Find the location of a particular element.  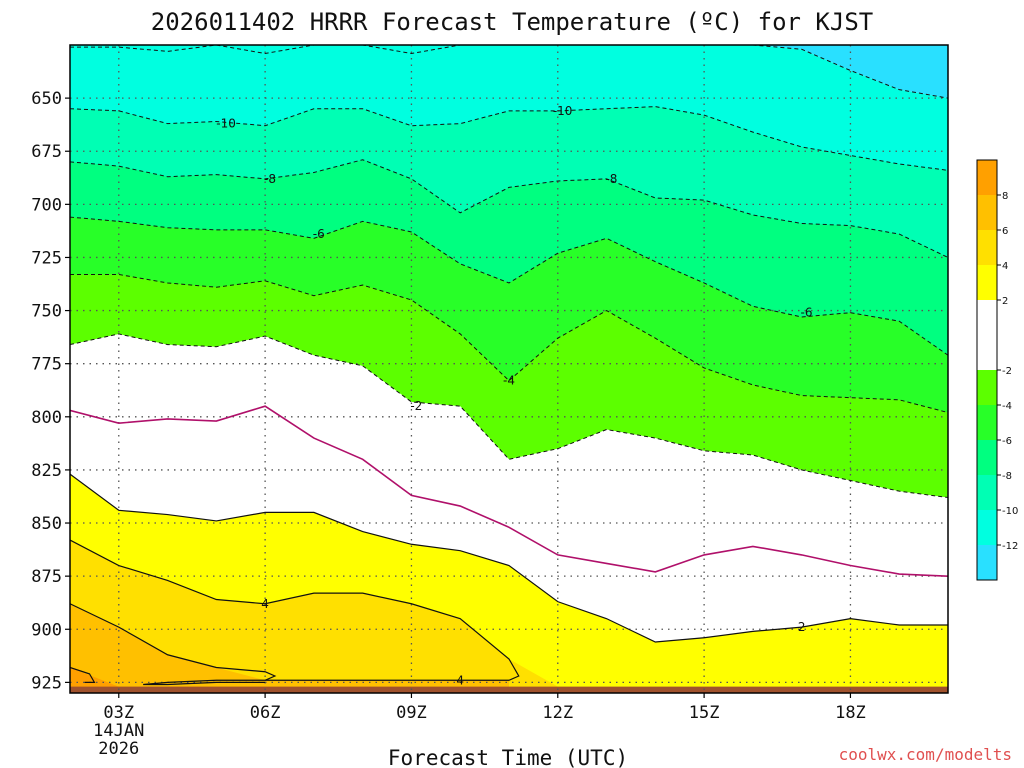

color-legend: -12 -10 -8 -6 -4 -2 2 4 6 8 is located at coordinates (997, 370).